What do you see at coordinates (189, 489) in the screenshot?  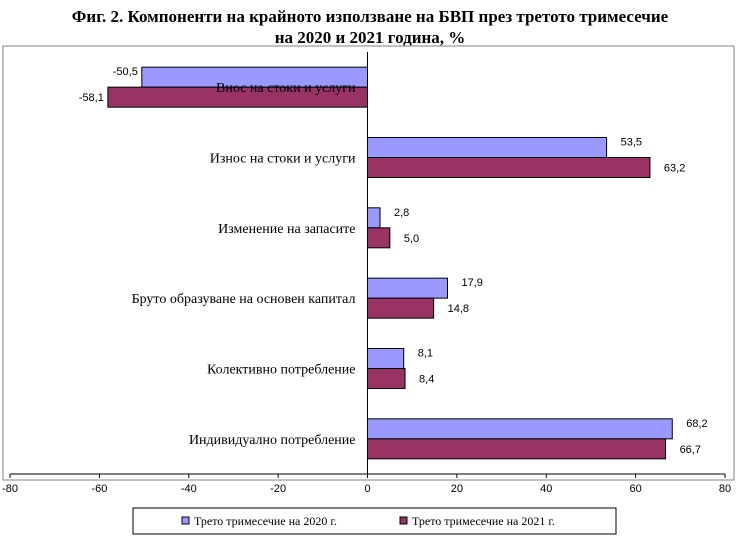 I see `x-tick-label-2: -40` at bounding box center [189, 489].